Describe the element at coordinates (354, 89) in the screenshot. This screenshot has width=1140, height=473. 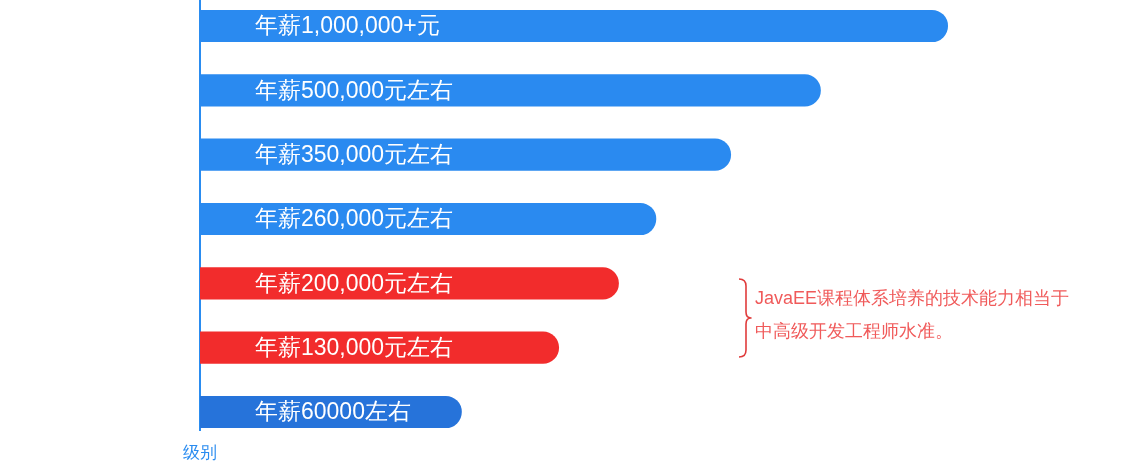
I see `y-tick-label: 年薪500,000元左右` at that location.